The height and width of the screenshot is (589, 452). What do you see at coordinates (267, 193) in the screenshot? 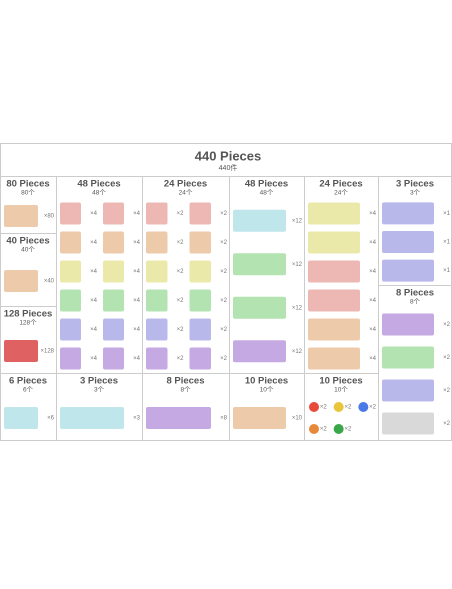
I see `section-subtitle: 48个` at bounding box center [267, 193].